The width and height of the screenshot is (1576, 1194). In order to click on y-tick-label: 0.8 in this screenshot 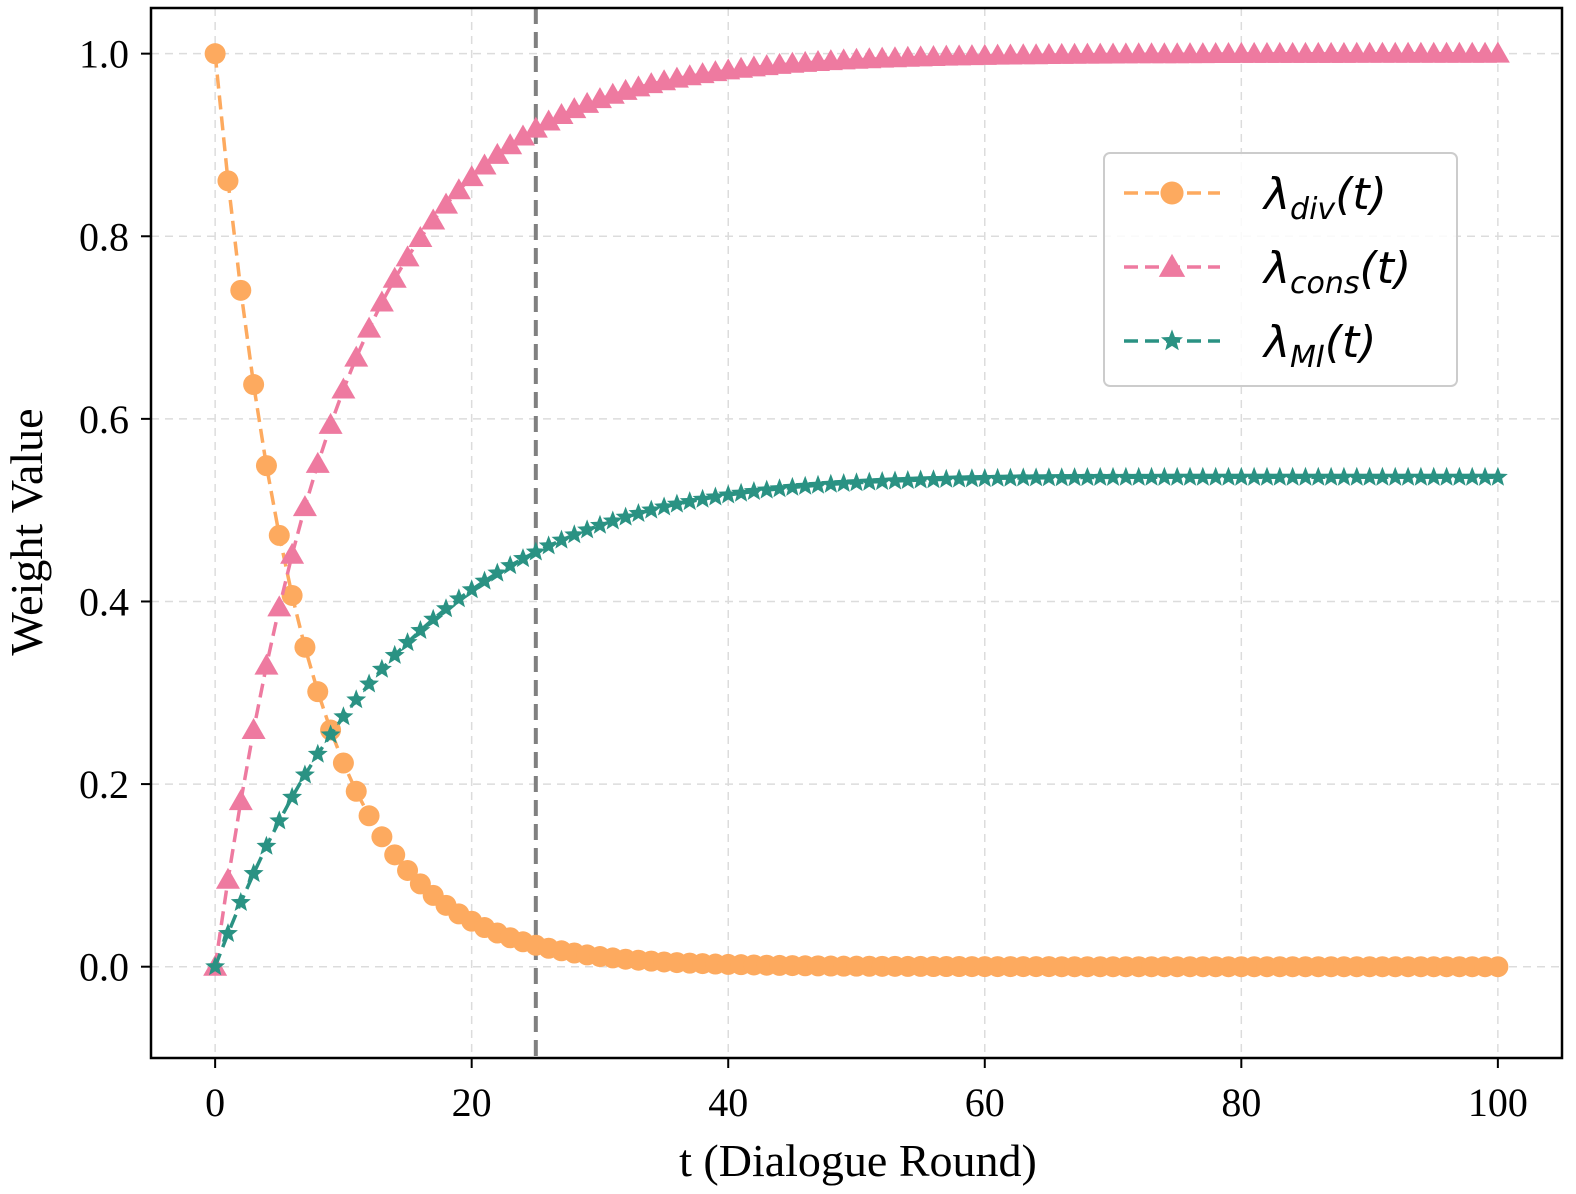, I will do `click(104, 236)`.